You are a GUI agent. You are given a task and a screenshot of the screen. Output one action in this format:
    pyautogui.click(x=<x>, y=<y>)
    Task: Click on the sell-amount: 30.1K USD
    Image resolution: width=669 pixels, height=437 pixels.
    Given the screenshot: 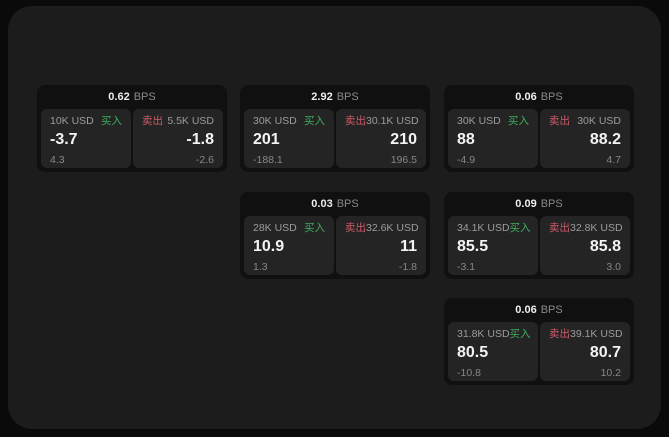 What is the action you would take?
    pyautogui.click(x=392, y=121)
    